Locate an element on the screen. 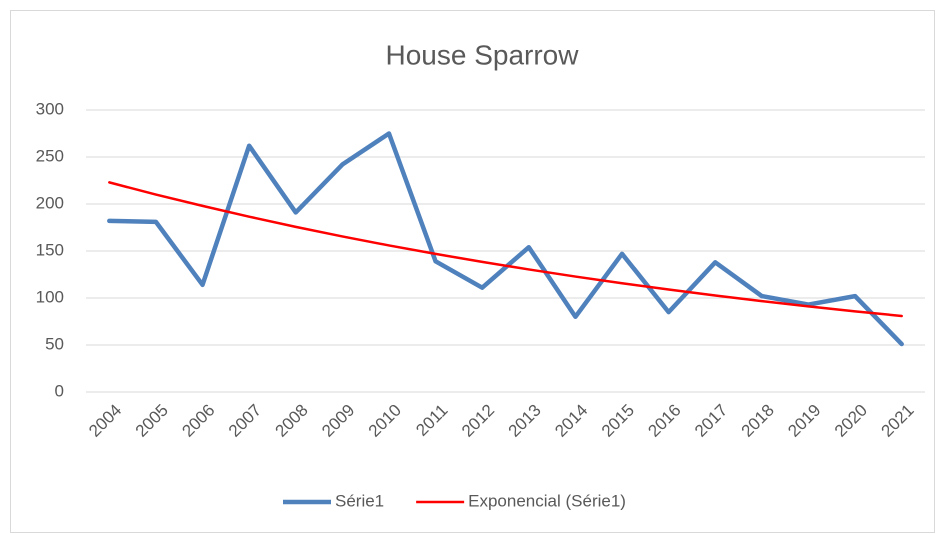  y-tick-label: 150 is located at coordinates (50, 249).